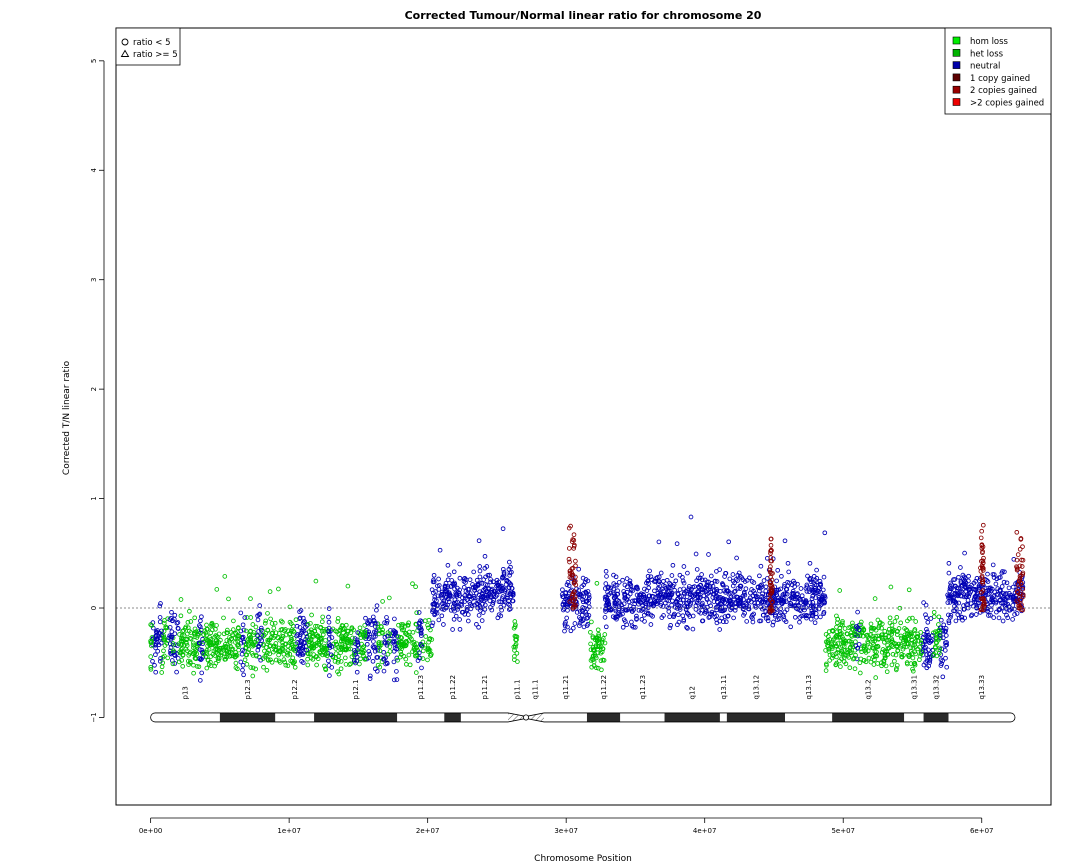 Image resolution: width=1080 pixels, height=864 pixels. What do you see at coordinates (421, 717) in the screenshot?
I see `ideogram-band` at bounding box center [421, 717].